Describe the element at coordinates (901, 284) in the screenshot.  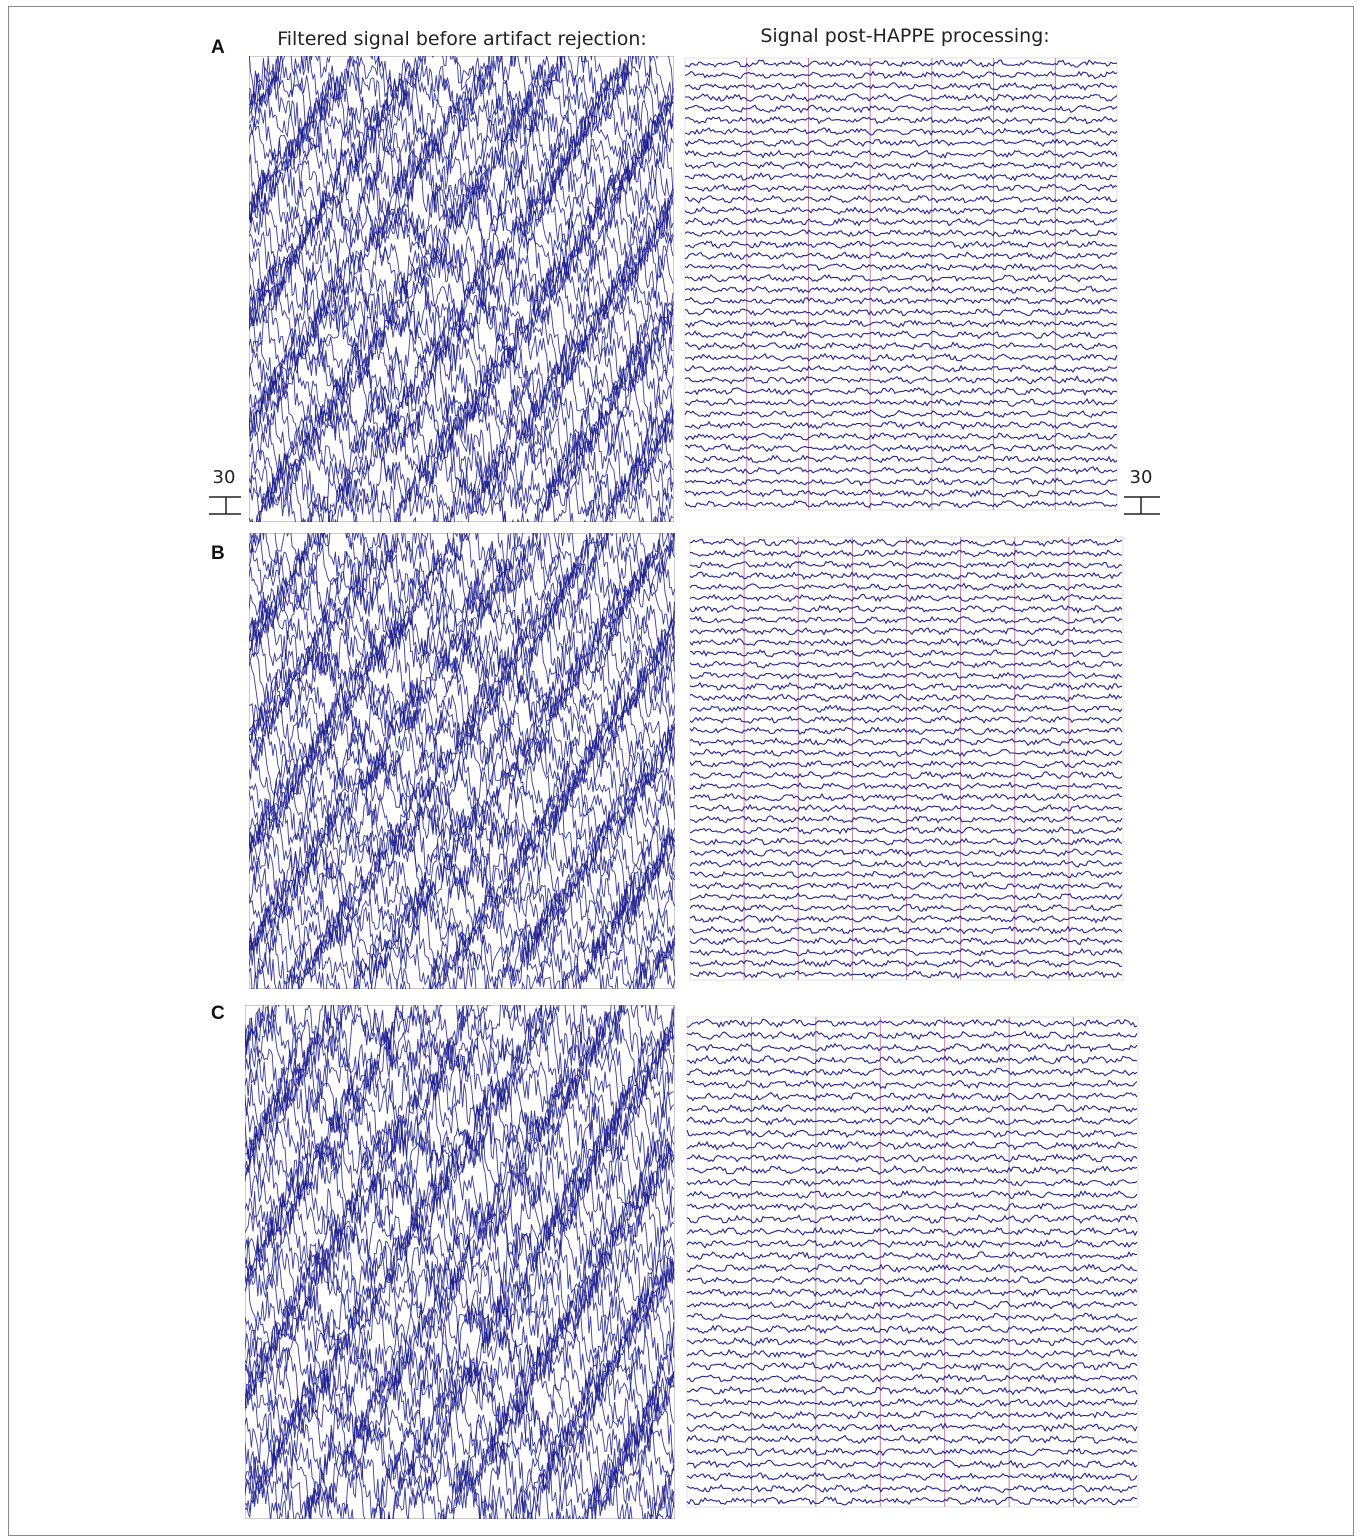
I see `panel-a-processed-eeg-plot` at that location.